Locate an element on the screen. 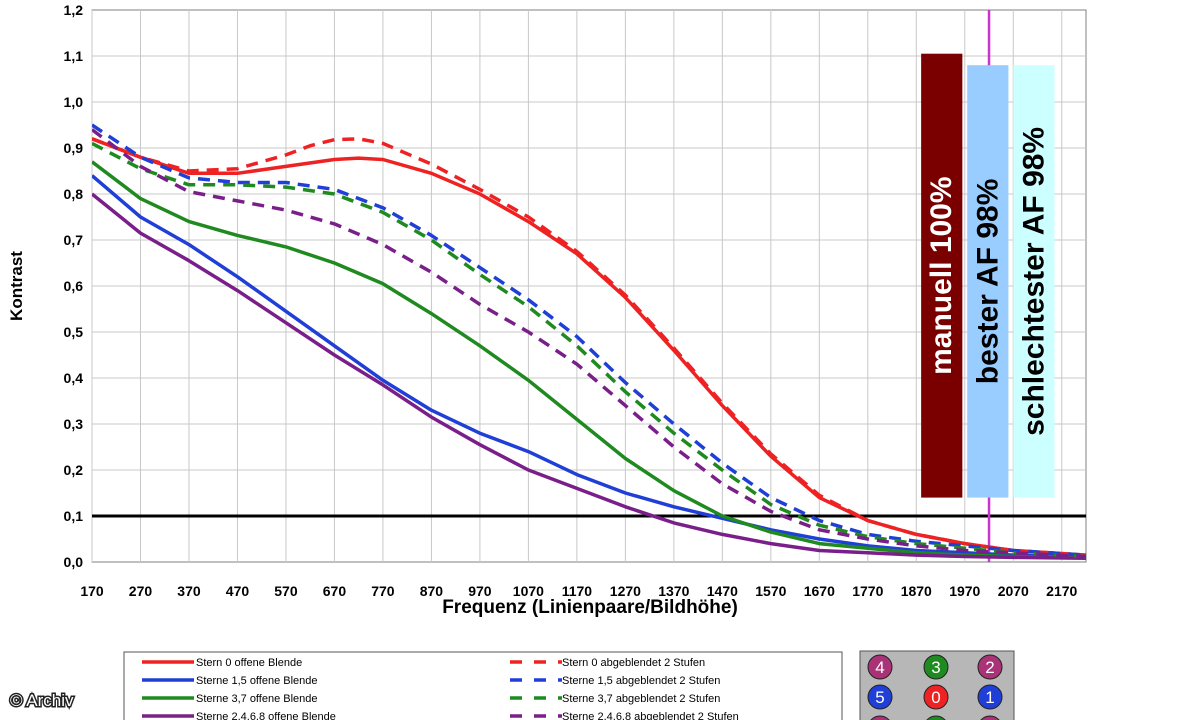  x-tick-label: 2070 is located at coordinates (1013, 591).